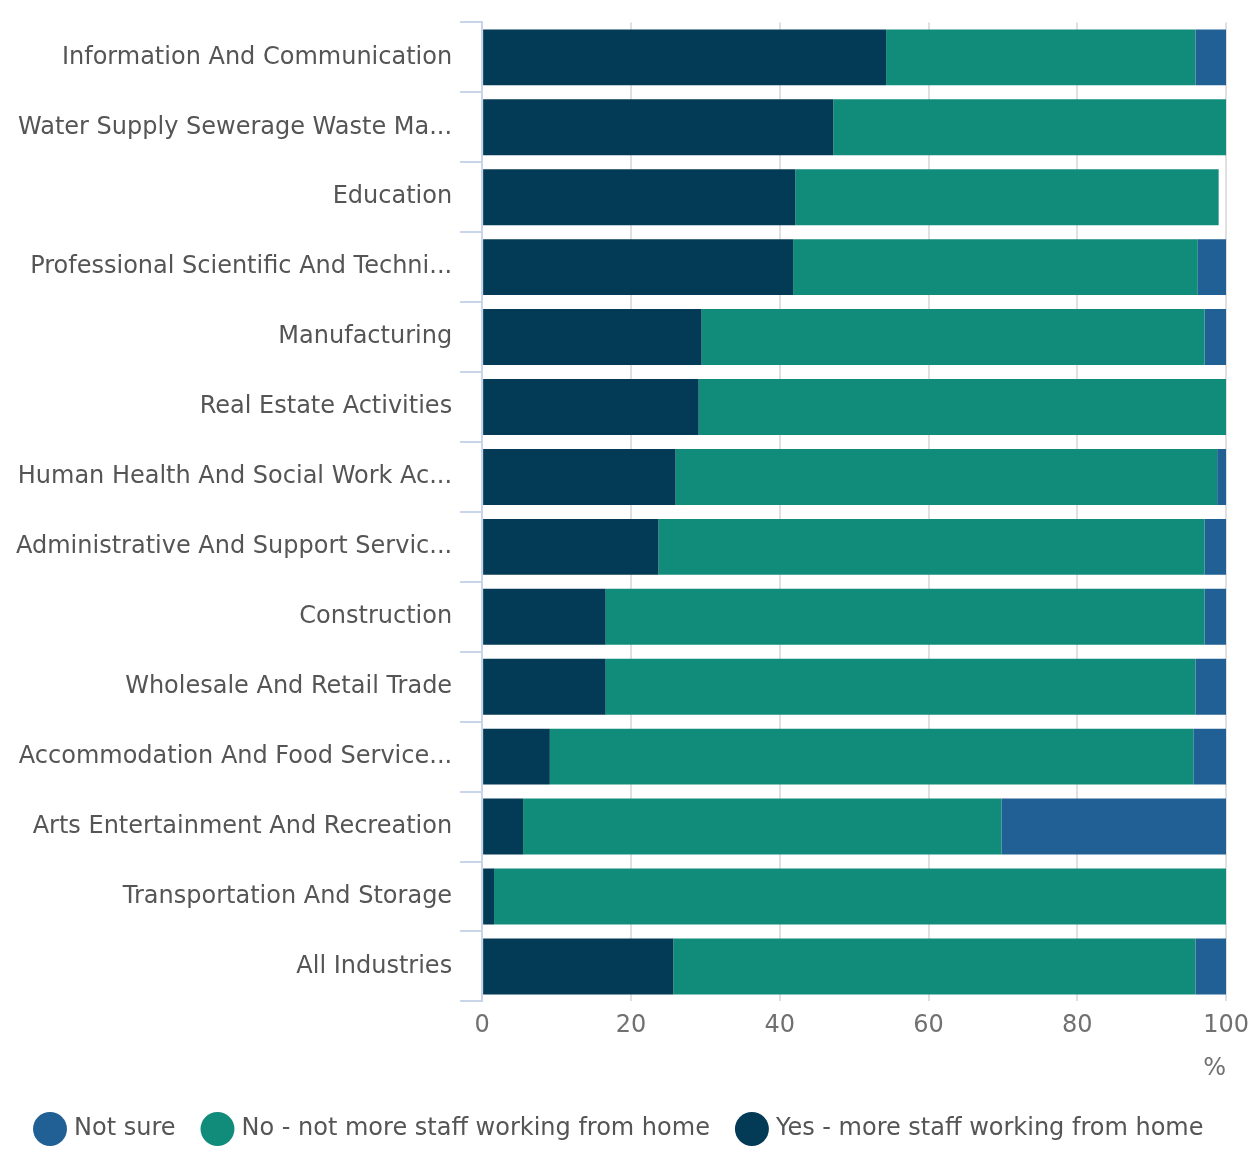 The height and width of the screenshot is (1151, 1259). What do you see at coordinates (1215, 1066) in the screenshot?
I see `x-axis-title: %` at bounding box center [1215, 1066].